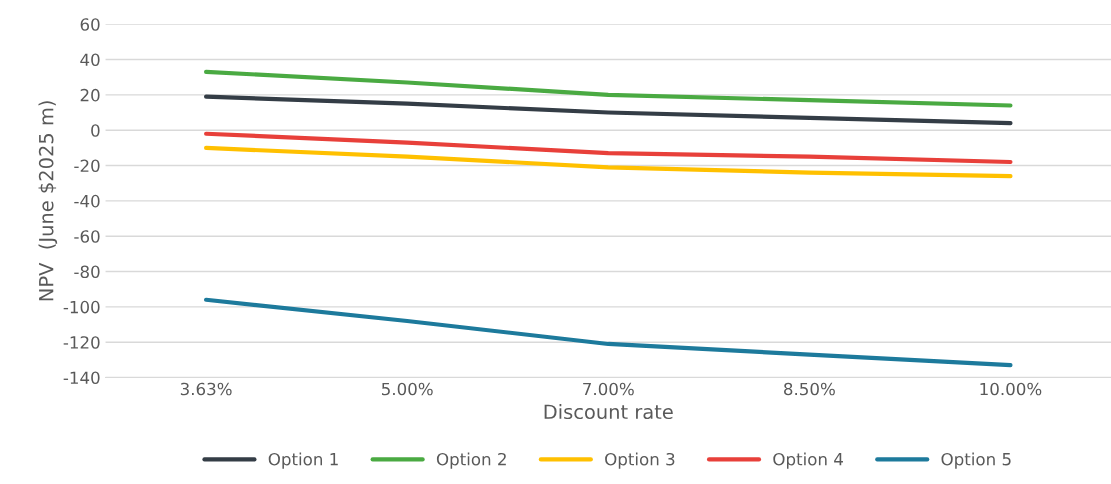 The width and height of the screenshot is (1111, 484). I want to click on y-tick-label: -120, so click(81, 342).